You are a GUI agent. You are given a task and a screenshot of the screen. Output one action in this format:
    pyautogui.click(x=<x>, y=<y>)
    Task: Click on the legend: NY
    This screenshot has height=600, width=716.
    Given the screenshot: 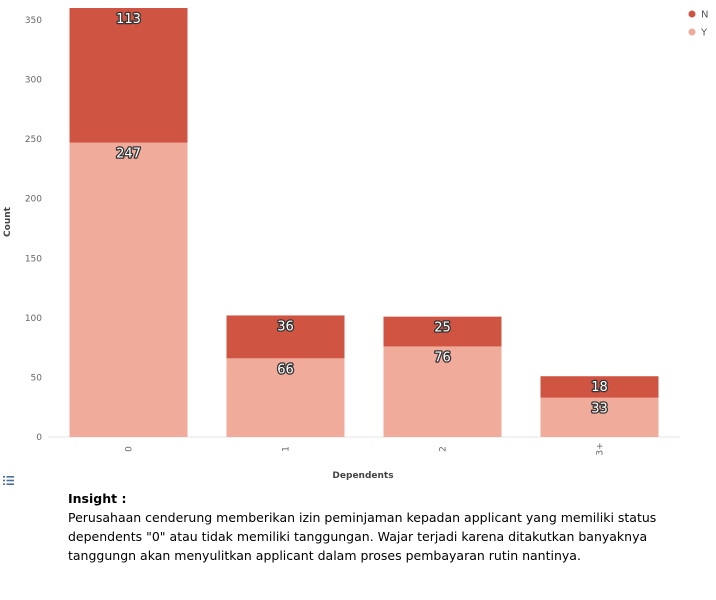 What is the action you would take?
    pyautogui.click(x=698, y=24)
    